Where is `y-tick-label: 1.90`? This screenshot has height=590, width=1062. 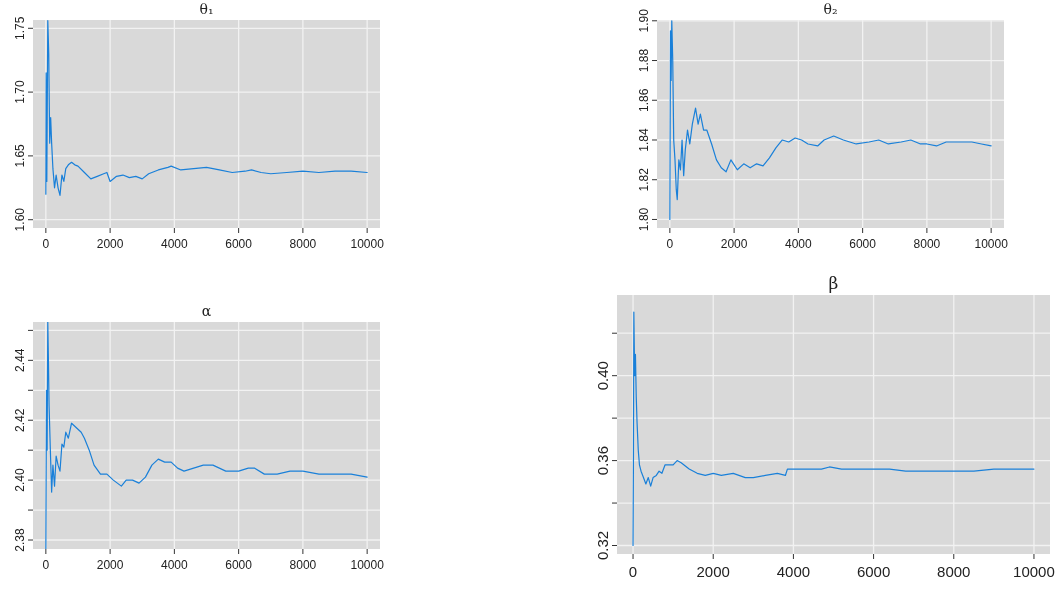
y-tick-label: 1.90 is located at coordinates (644, 20).